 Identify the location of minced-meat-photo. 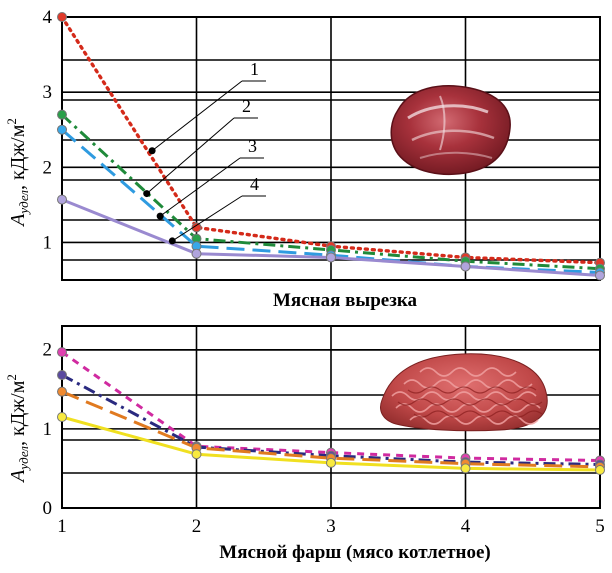
(464, 392).